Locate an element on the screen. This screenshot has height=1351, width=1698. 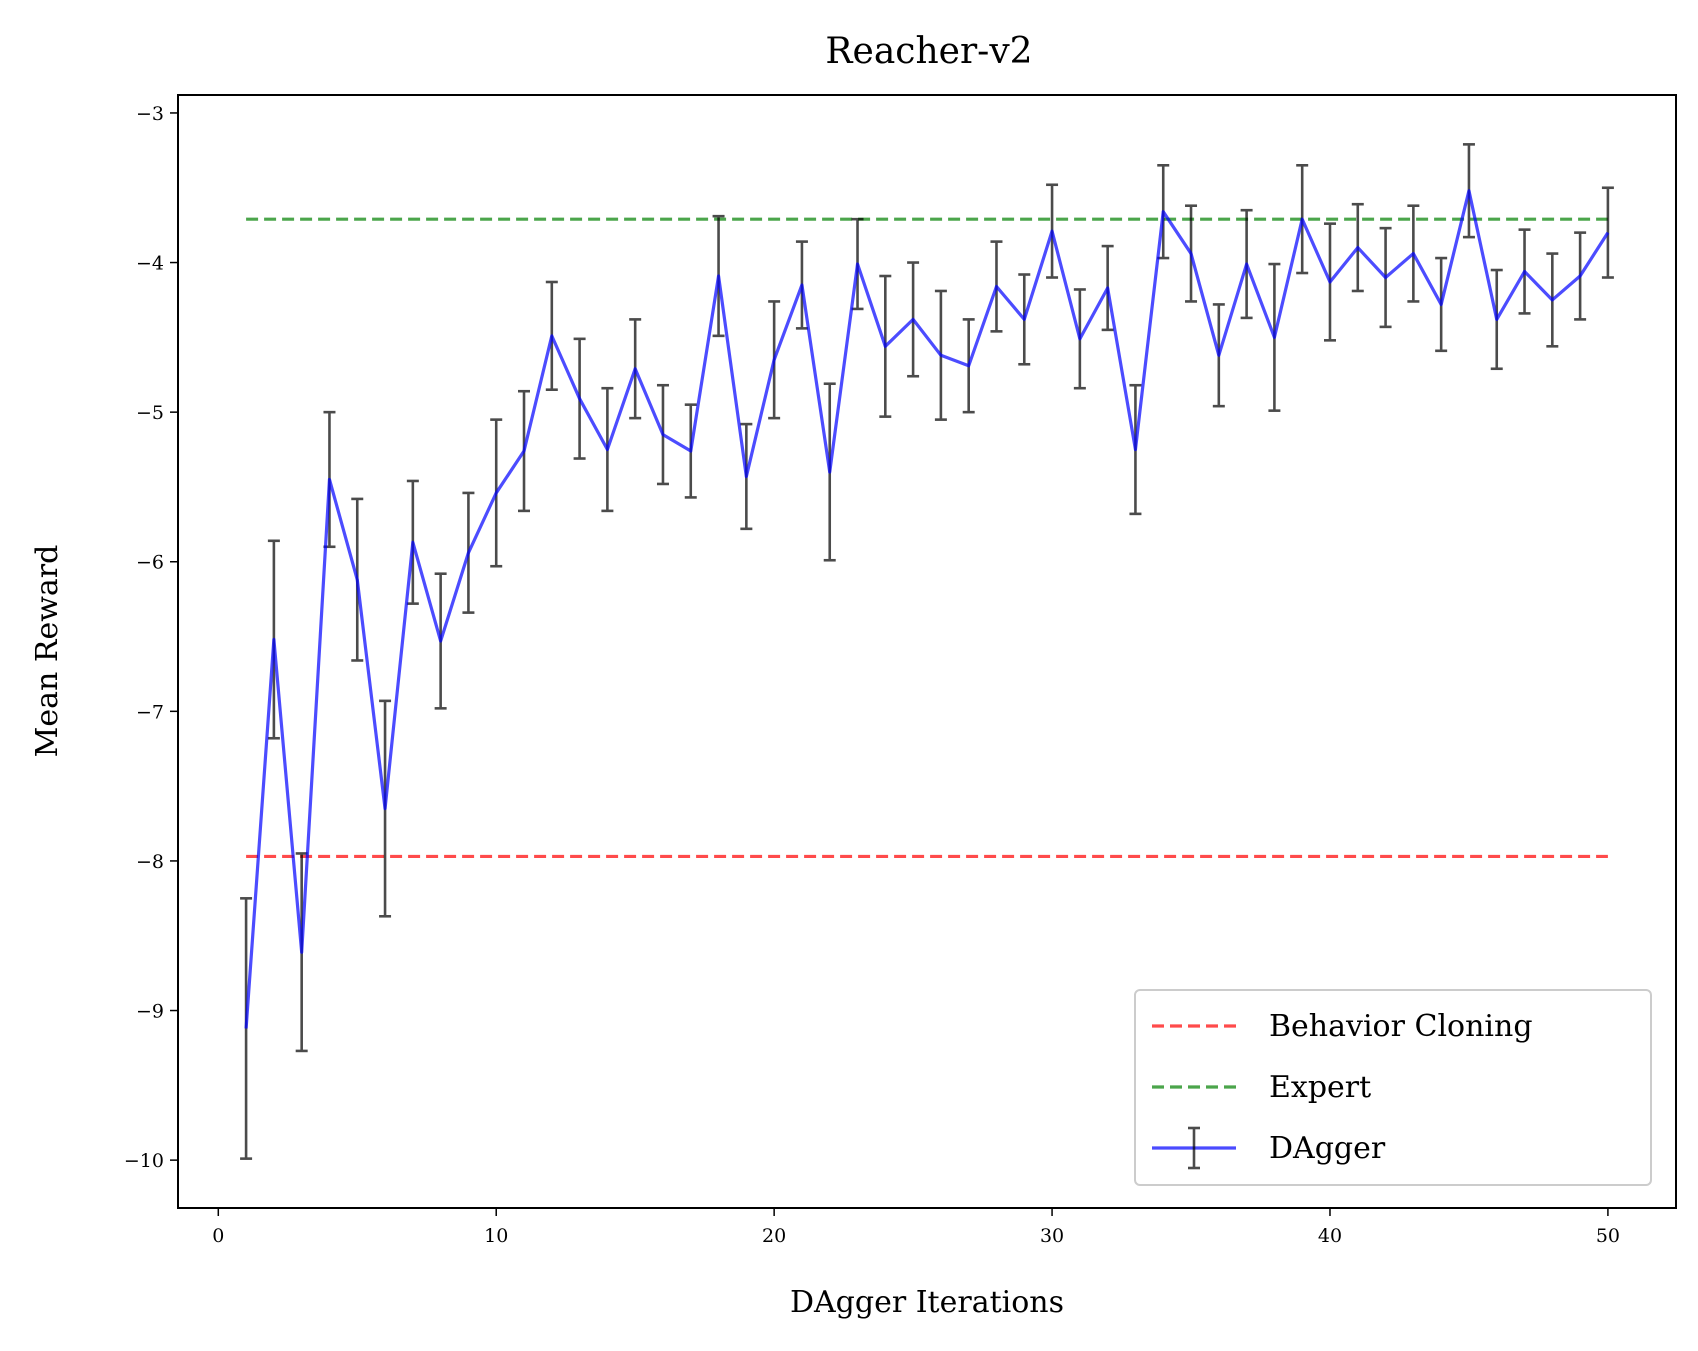
legend-dagger-label: DAgger is located at coordinates (1327, 1148).